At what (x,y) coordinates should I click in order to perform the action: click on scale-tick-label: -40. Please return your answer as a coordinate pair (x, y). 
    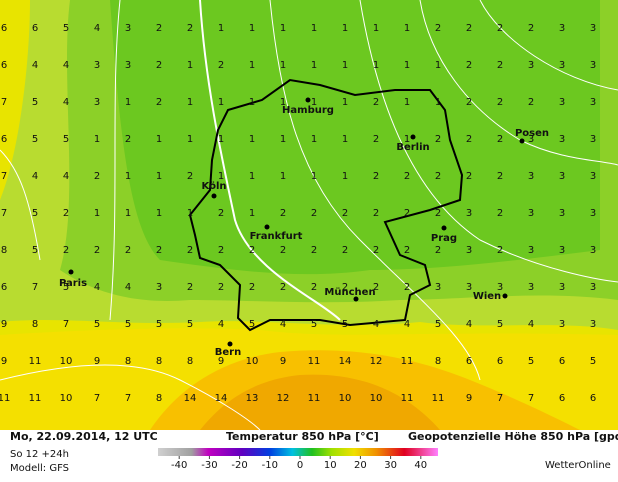
    Looking at the image, I should click on (179, 465).